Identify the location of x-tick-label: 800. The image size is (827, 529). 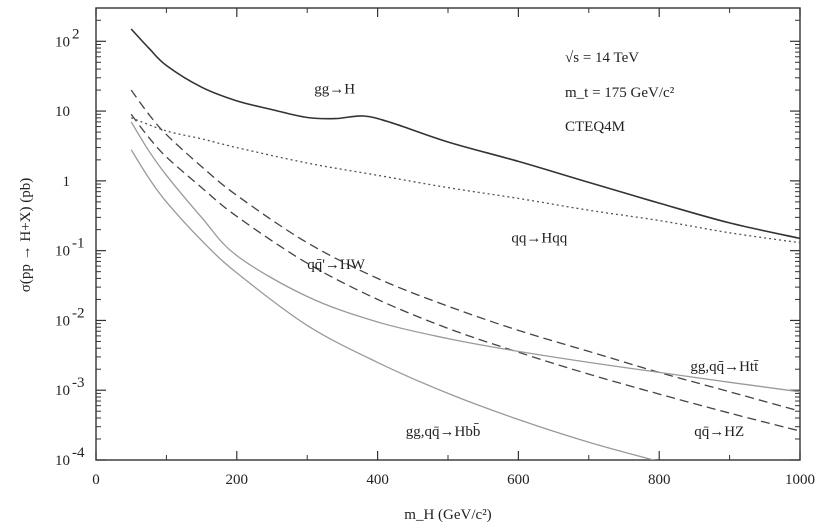
(659, 480).